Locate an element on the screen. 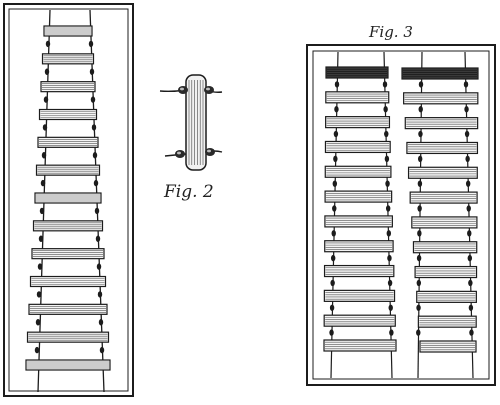  figure-1-rungs is located at coordinates (68, 198).